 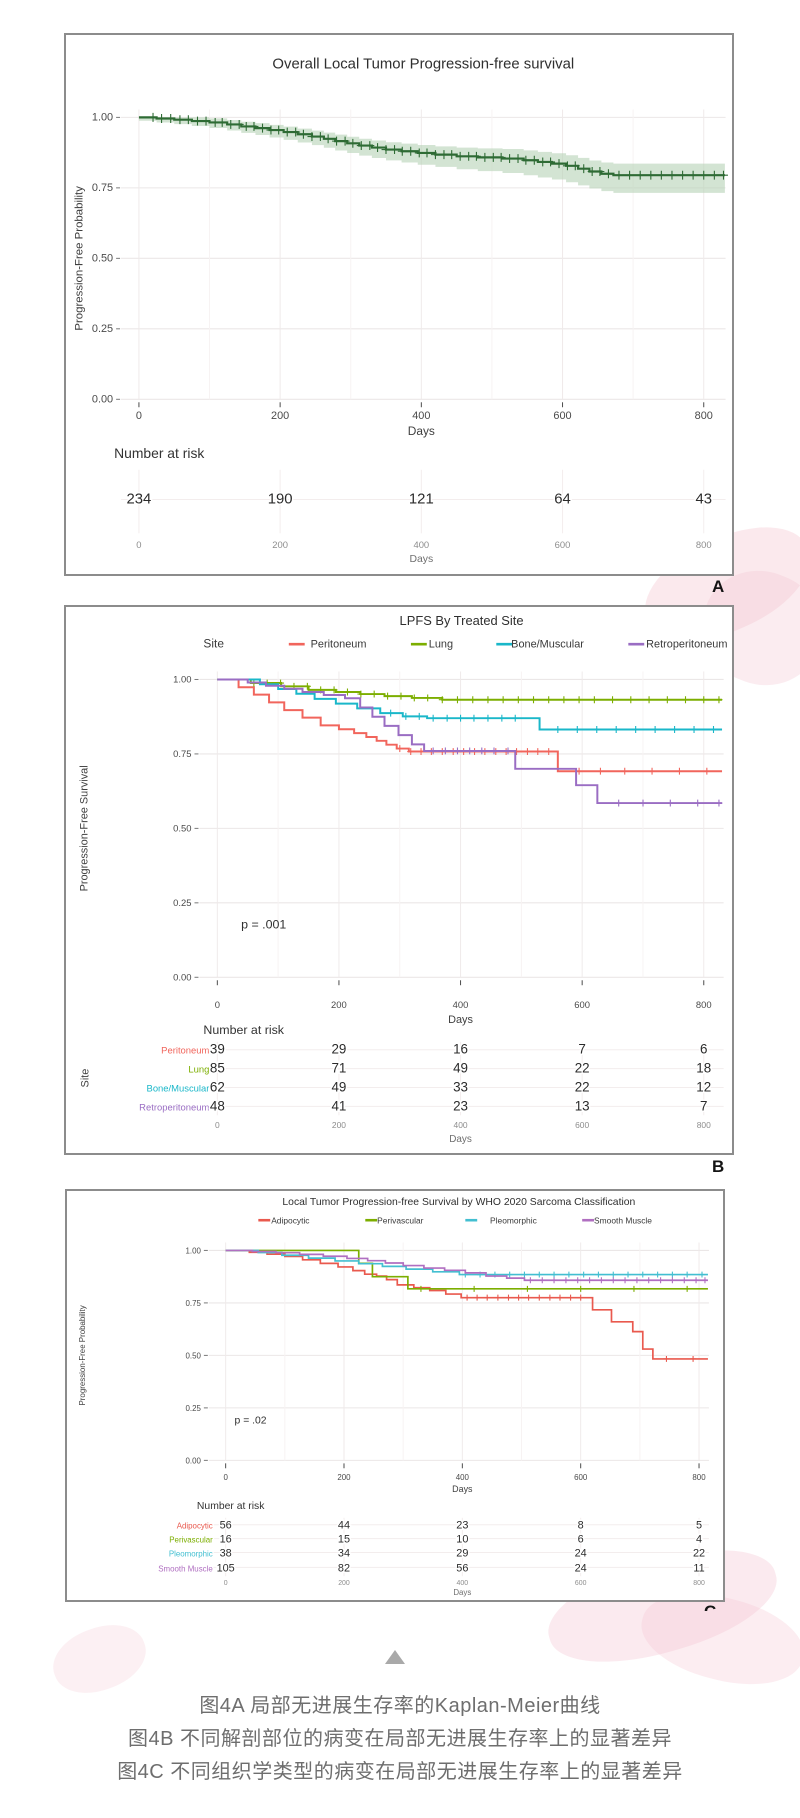 I want to click on svg-text: 18, so click(x=703, y=1068).